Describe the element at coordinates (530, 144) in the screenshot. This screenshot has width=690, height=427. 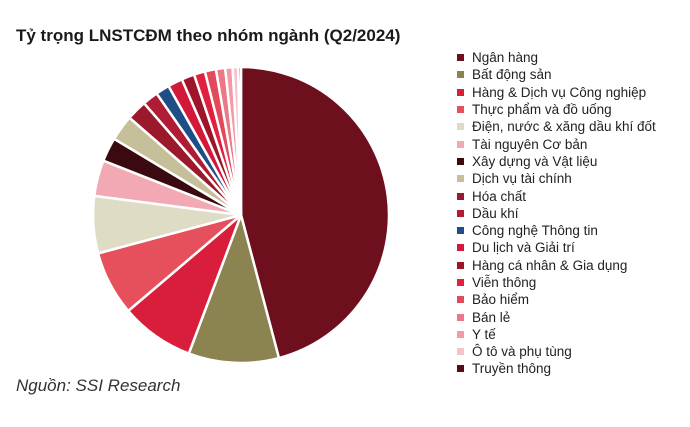
I see `legend-label: Tài nguyên Cơ bản` at that location.